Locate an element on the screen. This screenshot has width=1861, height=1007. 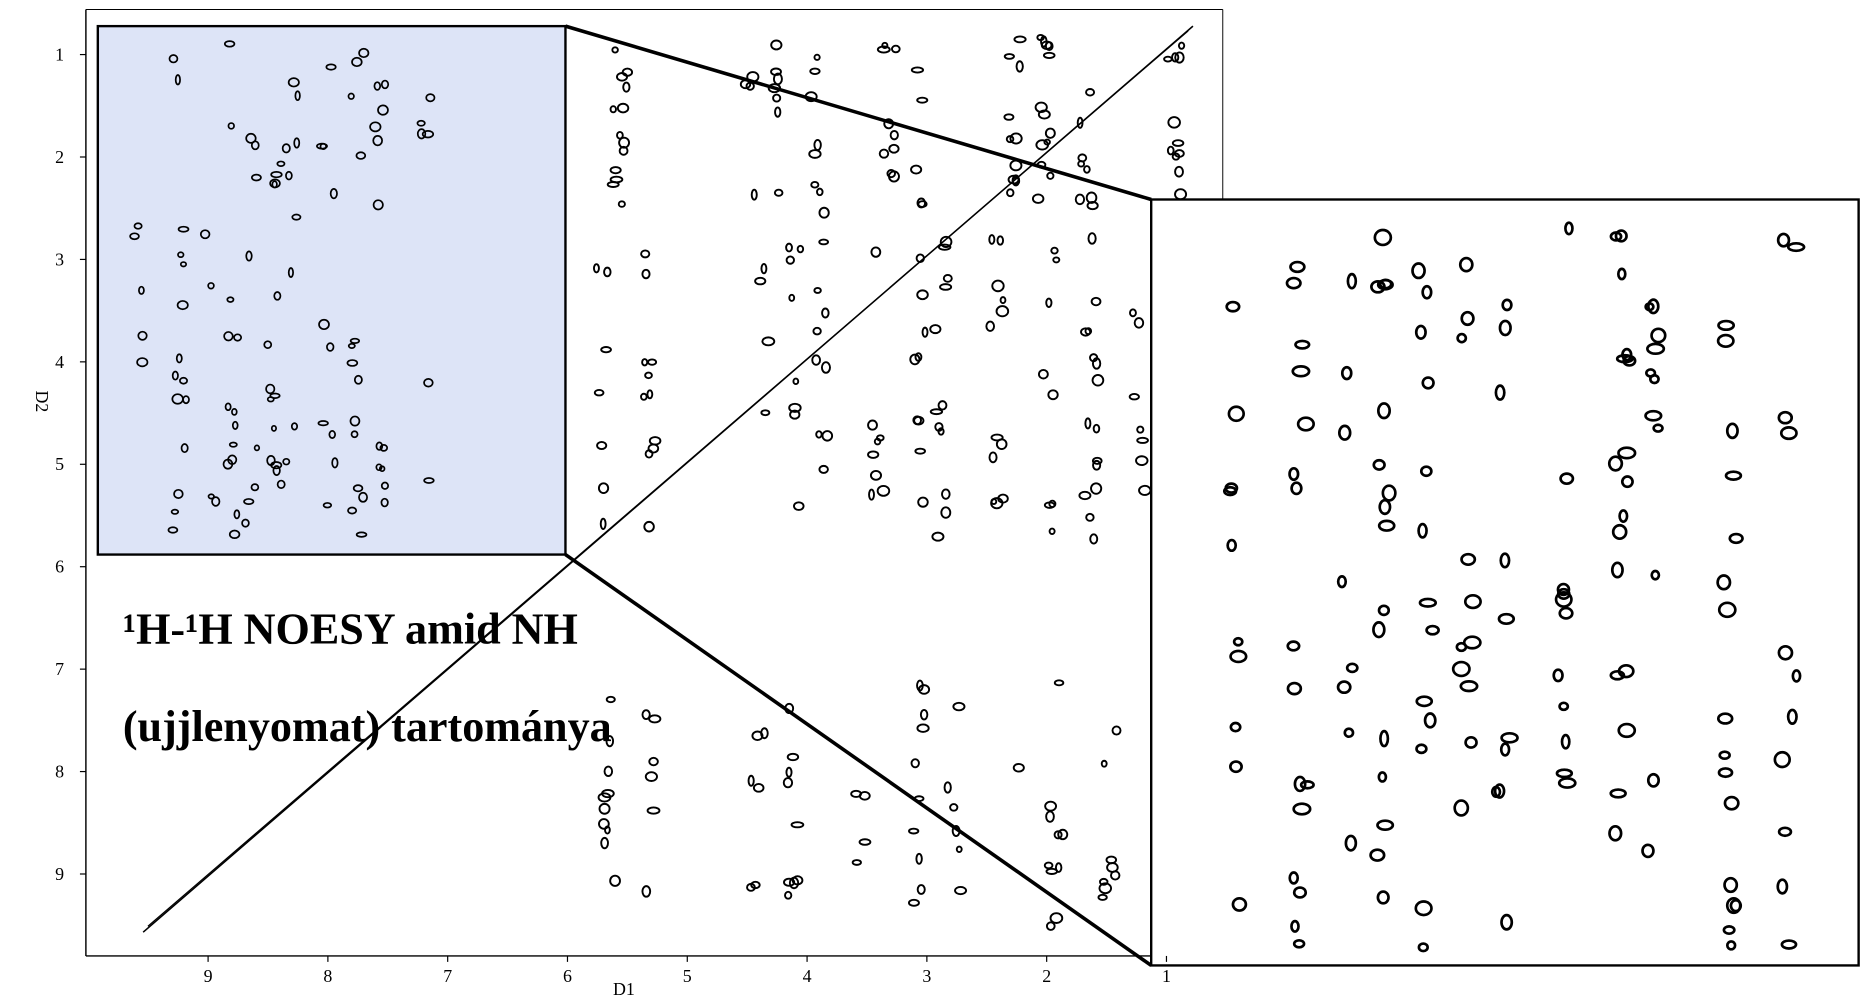
x-tick-label: 9 is located at coordinates (208, 976).